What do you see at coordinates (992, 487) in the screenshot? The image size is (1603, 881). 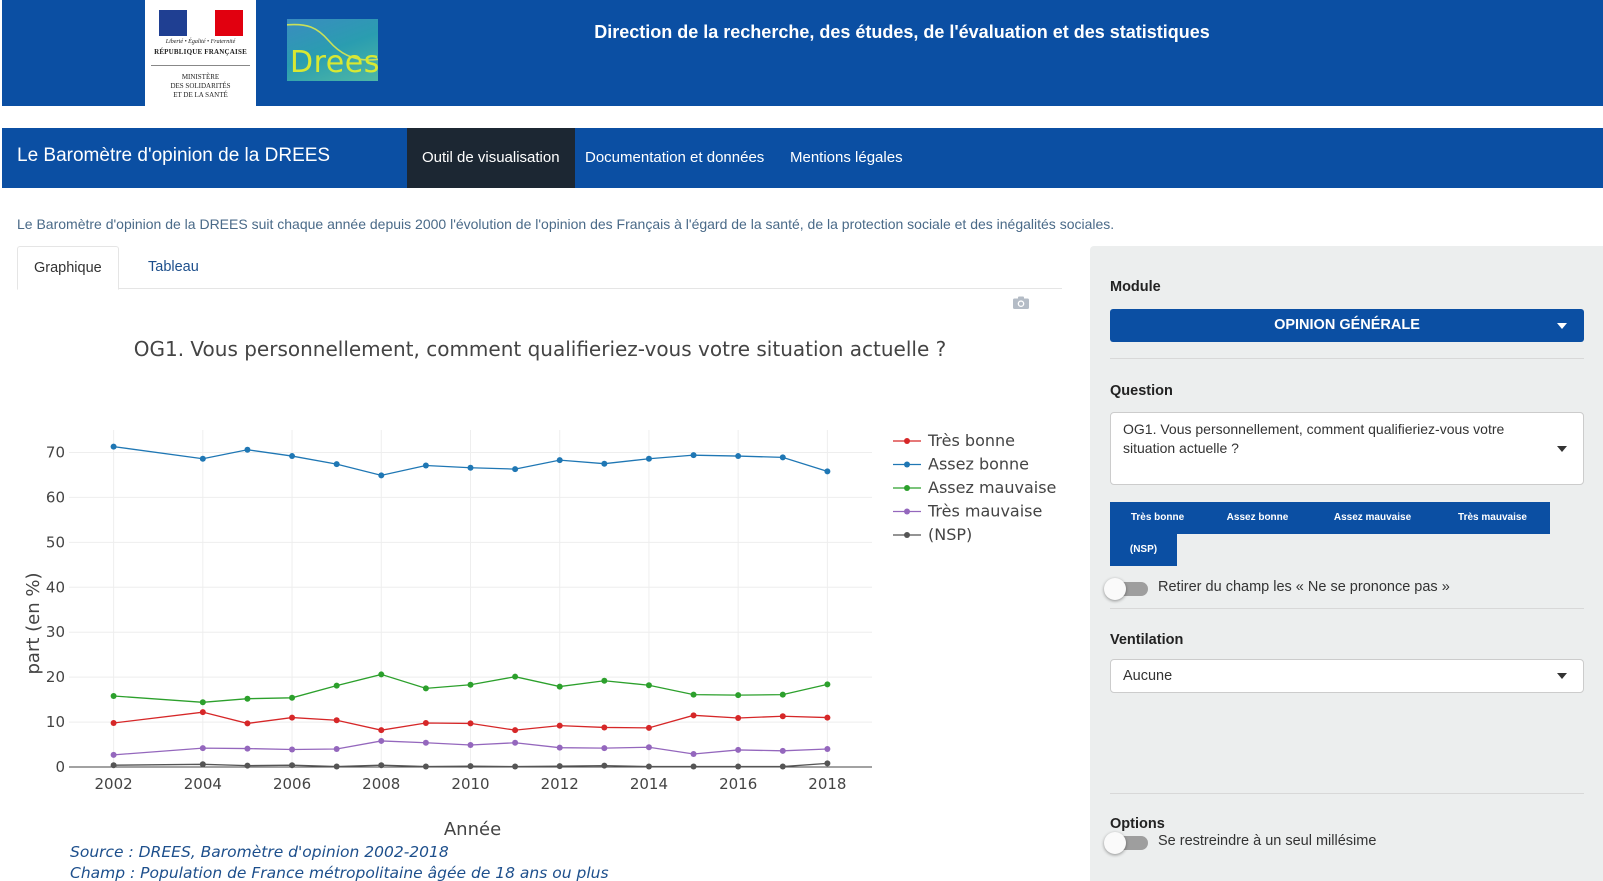 I see `legend-entry: Assez mauvaise` at bounding box center [992, 487].